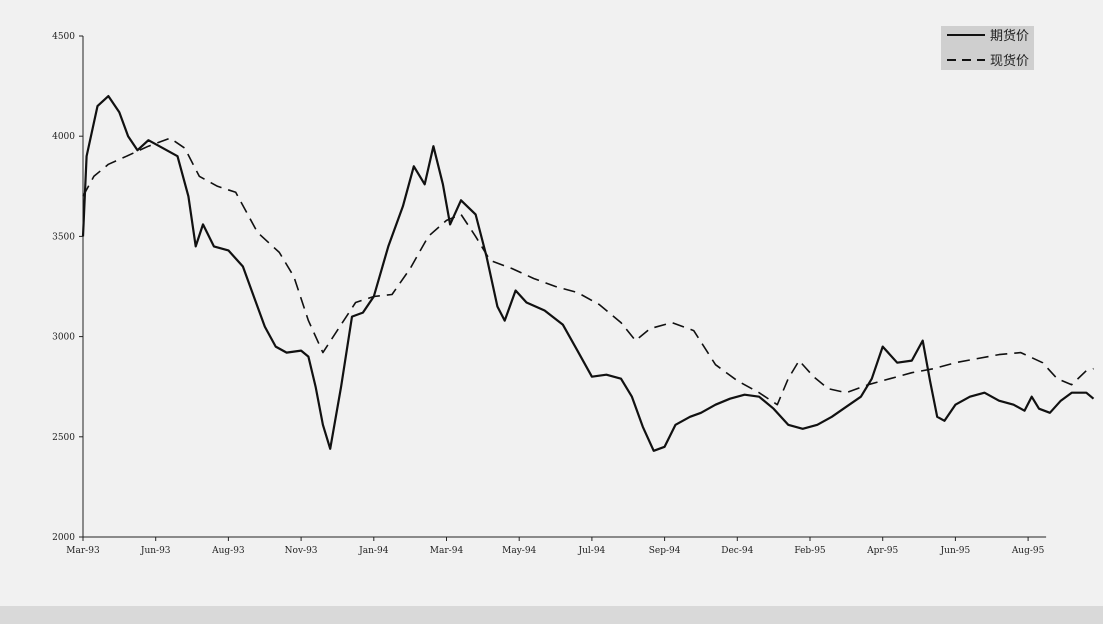 This screenshot has height=624, width=1103. What do you see at coordinates (810, 551) in the screenshot?
I see `x-tick-label: Feb-95` at bounding box center [810, 551].